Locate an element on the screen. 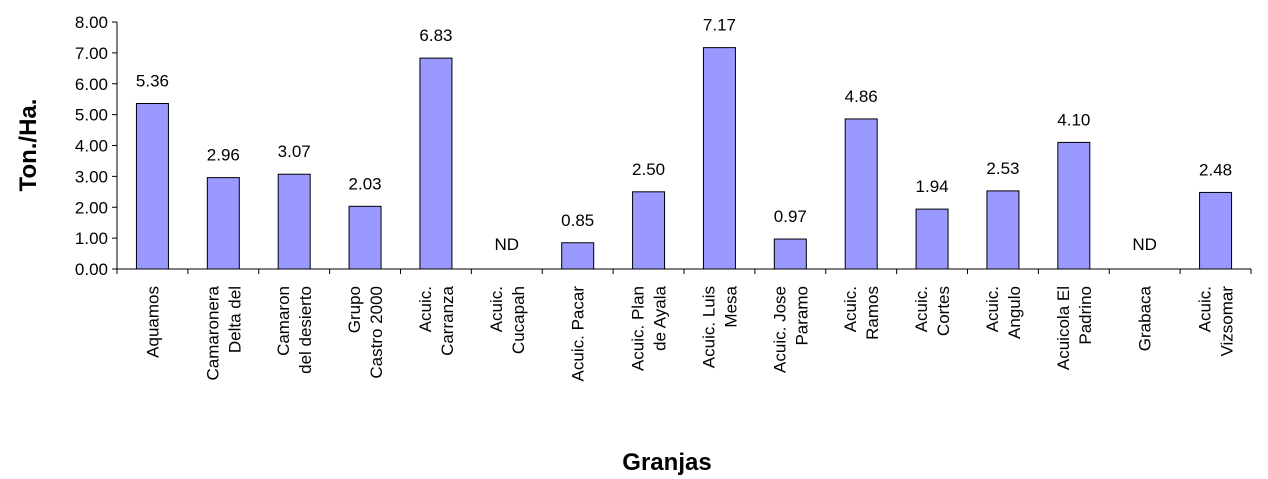 This screenshot has width=1268, height=479. x-category-label: Acuic. Vizsomar is located at coordinates (1216, 321).